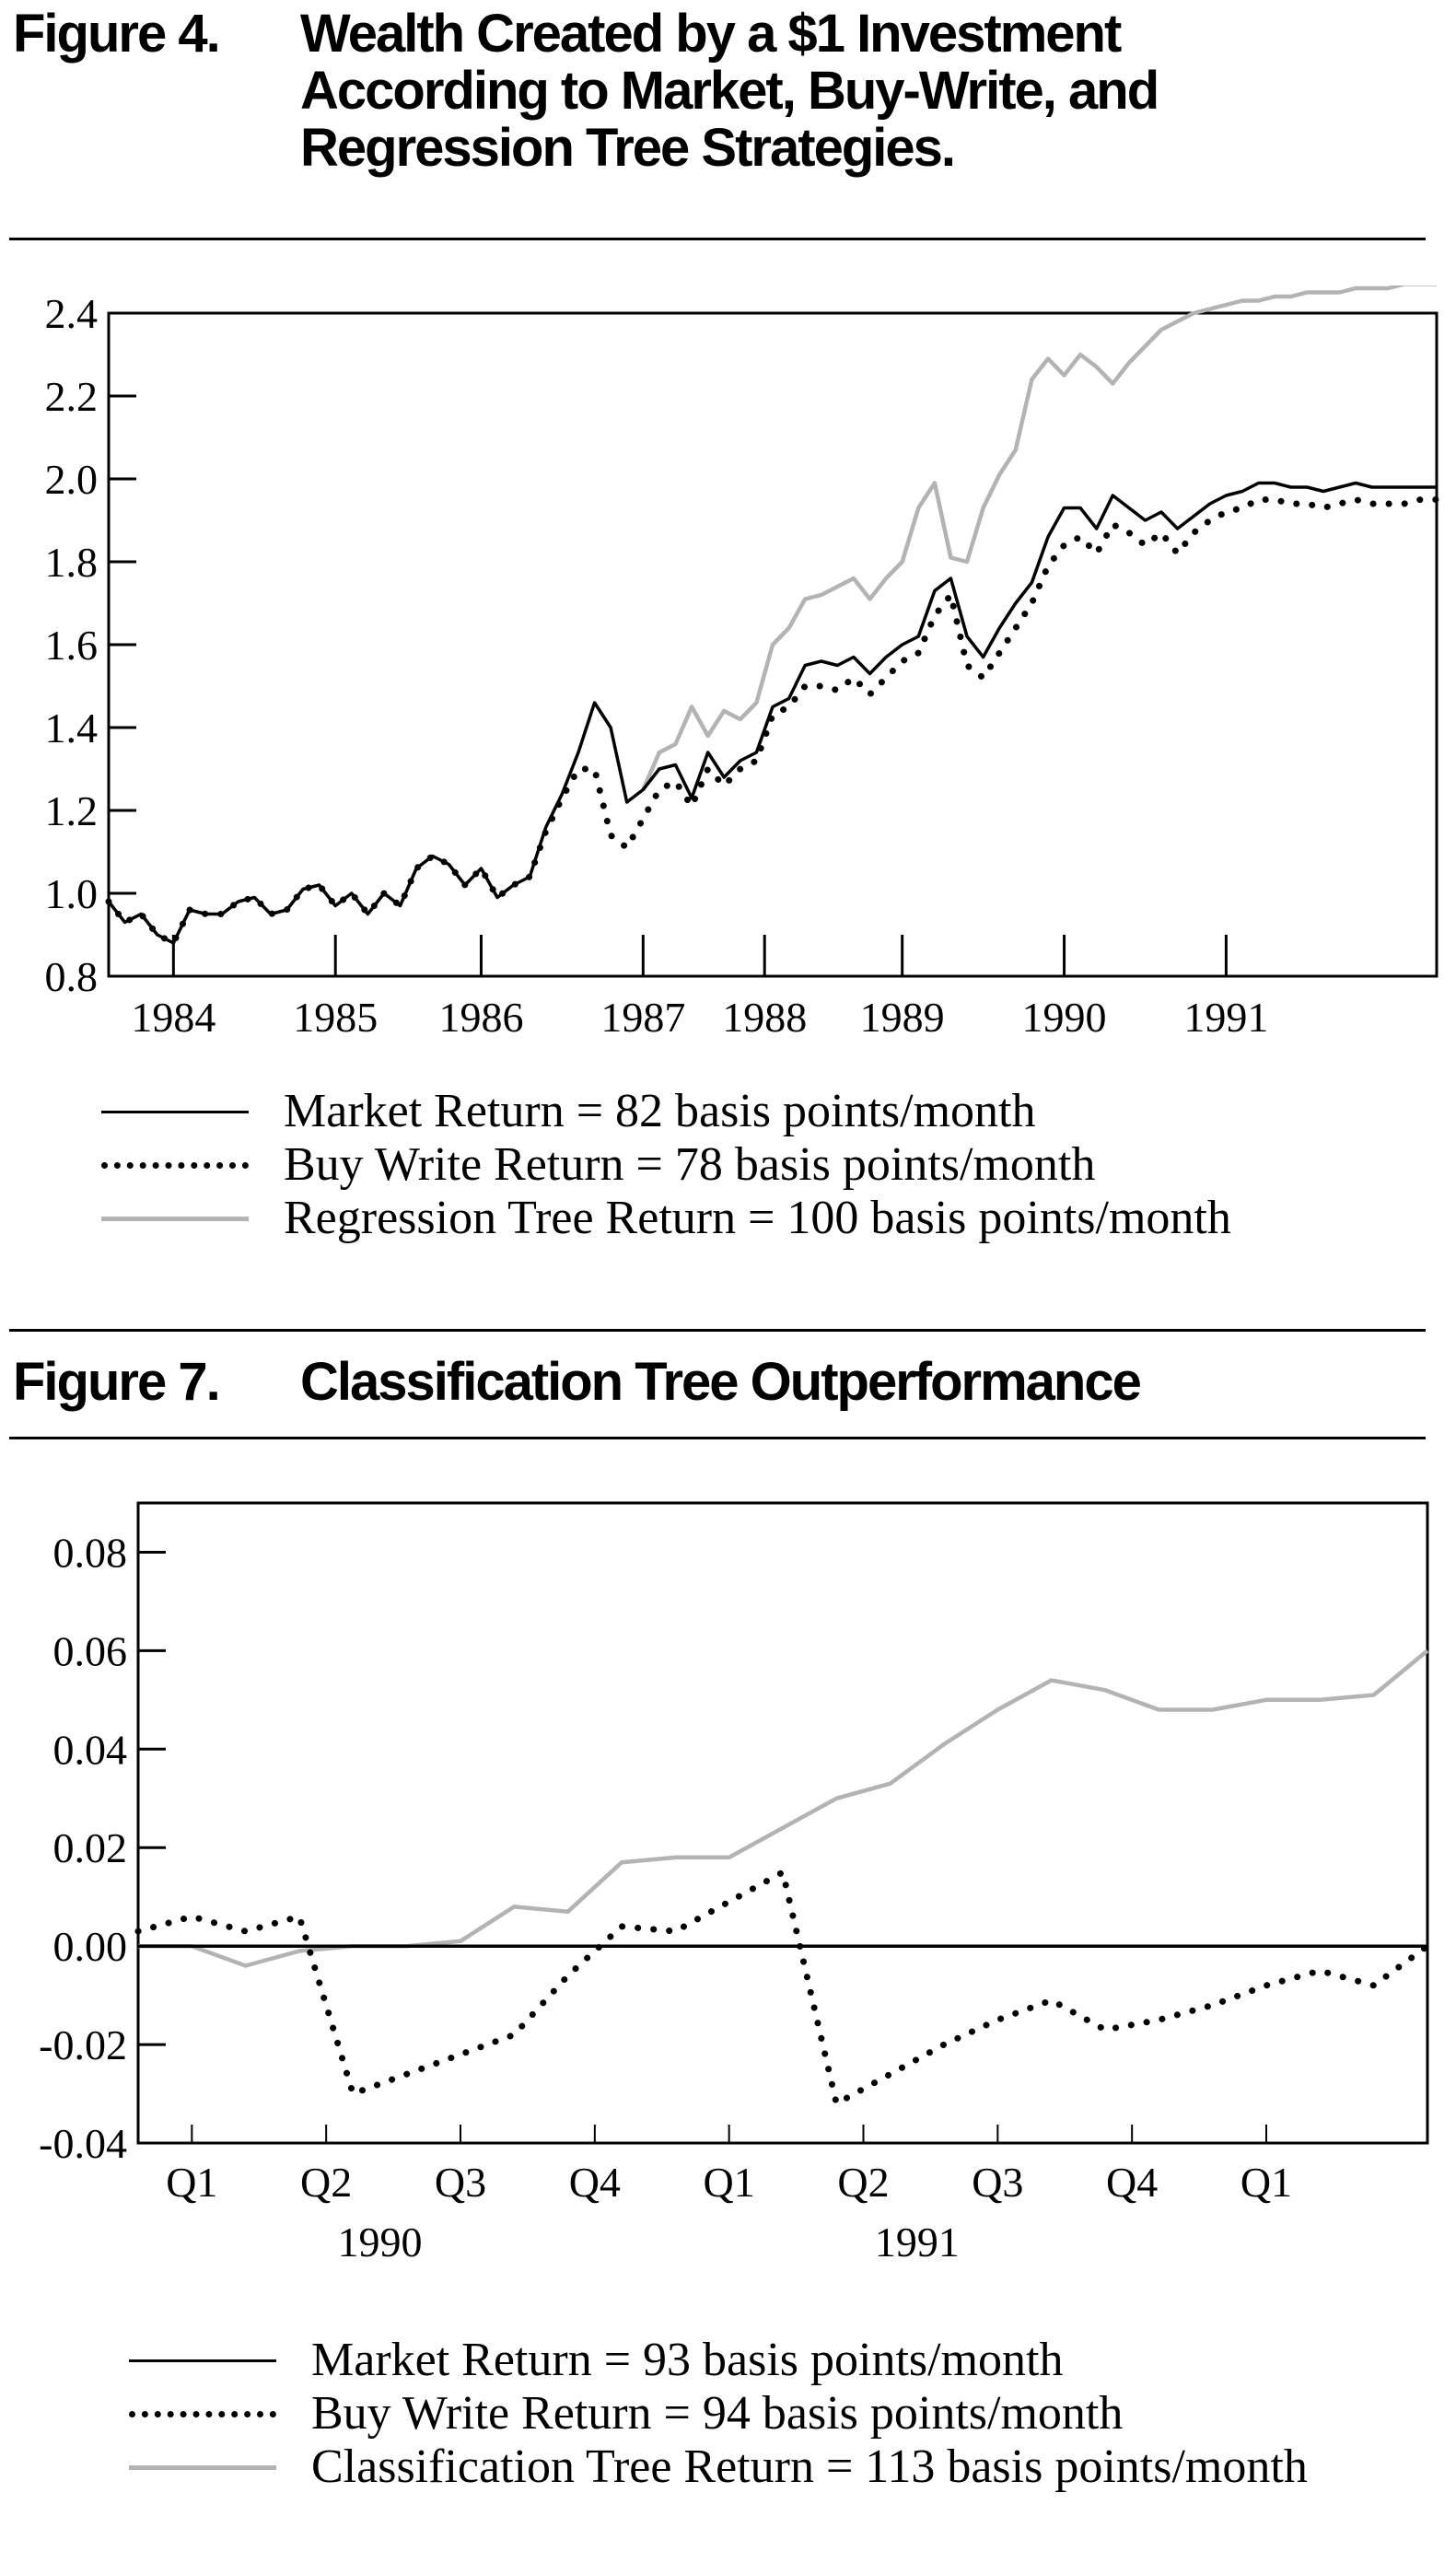  What do you see at coordinates (72, 396) in the screenshot?
I see `figure4-ytick-label: 2.2` at bounding box center [72, 396].